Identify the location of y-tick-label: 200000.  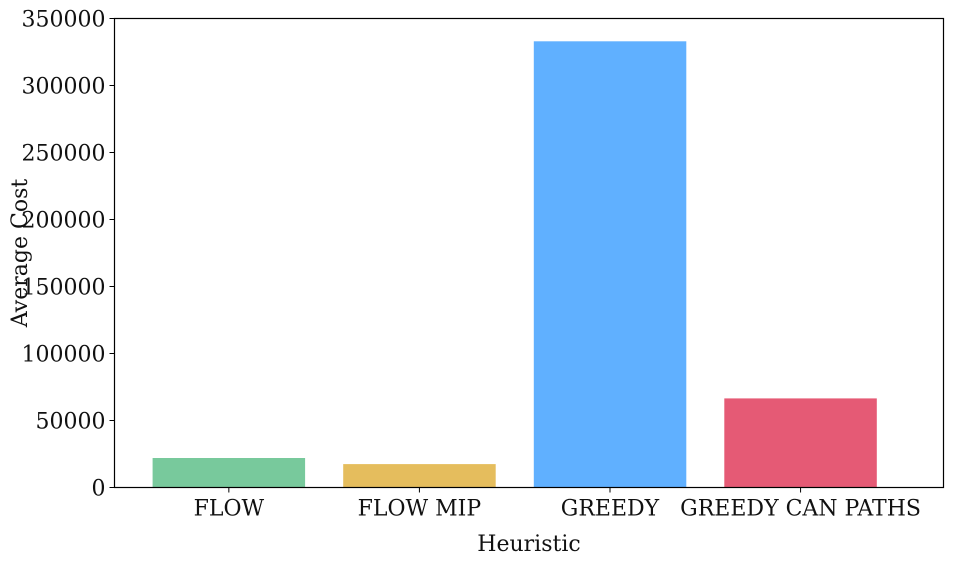
(64, 221).